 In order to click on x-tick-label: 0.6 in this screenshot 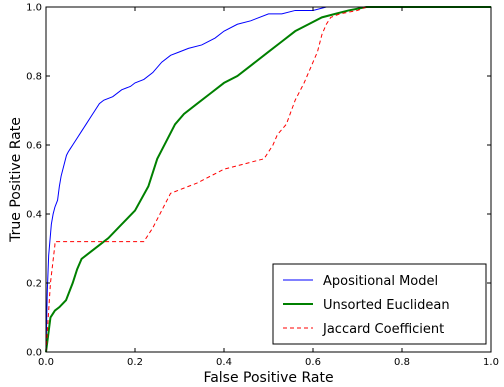, I will do `click(313, 362)`.